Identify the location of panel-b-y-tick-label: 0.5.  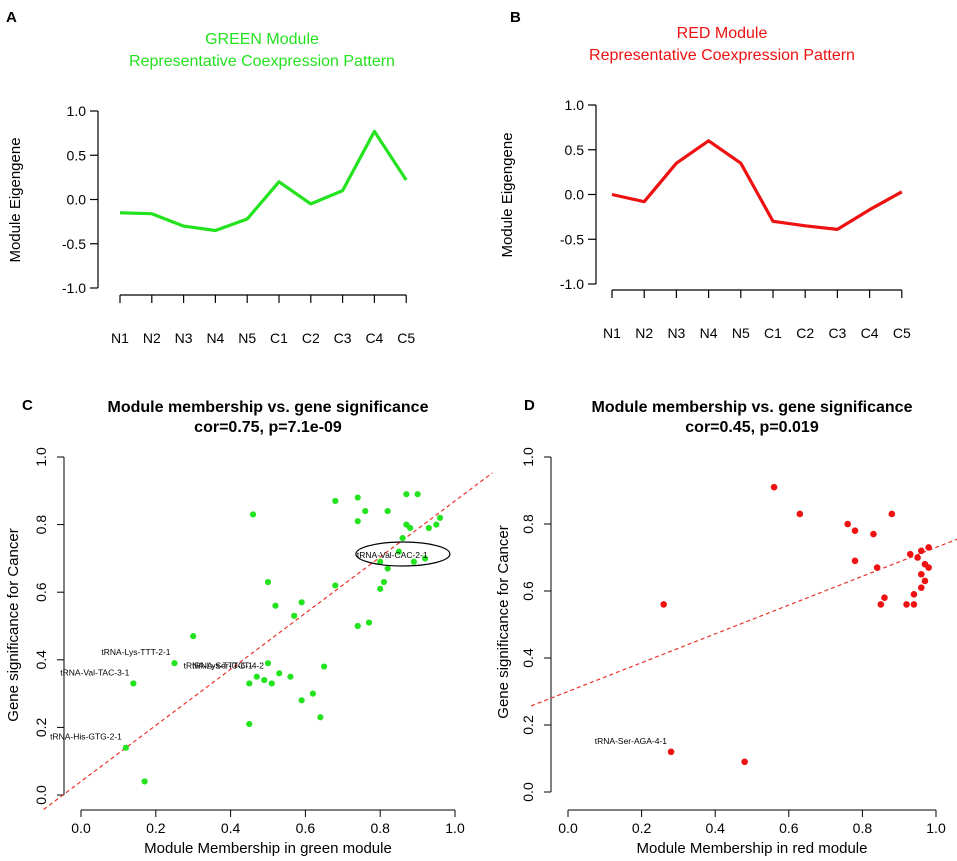
(575, 150).